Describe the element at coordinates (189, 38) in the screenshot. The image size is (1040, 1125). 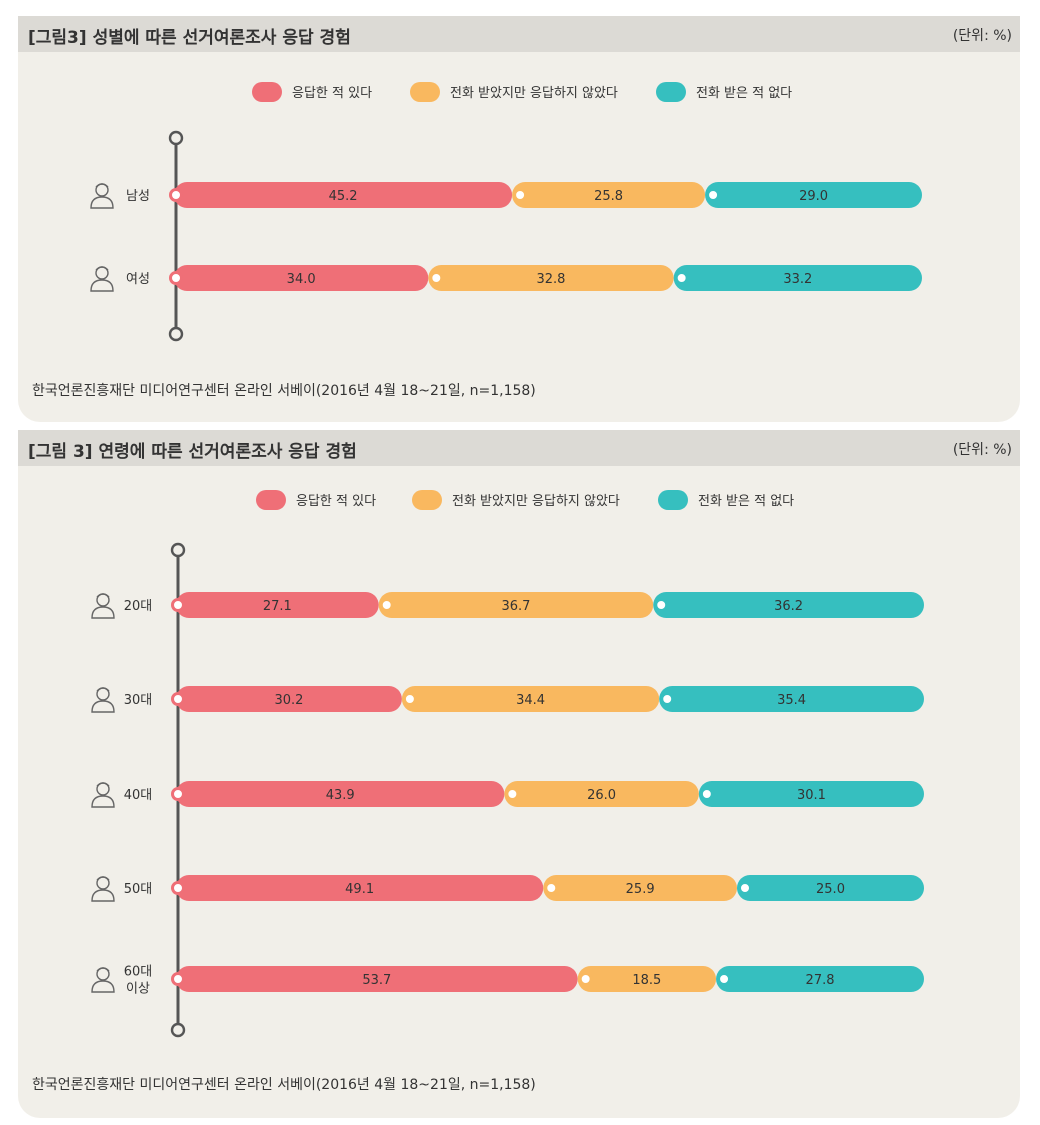
I see `chart-title: [그림3] 성별에 따른 선거여론조사 응답 경험` at that location.